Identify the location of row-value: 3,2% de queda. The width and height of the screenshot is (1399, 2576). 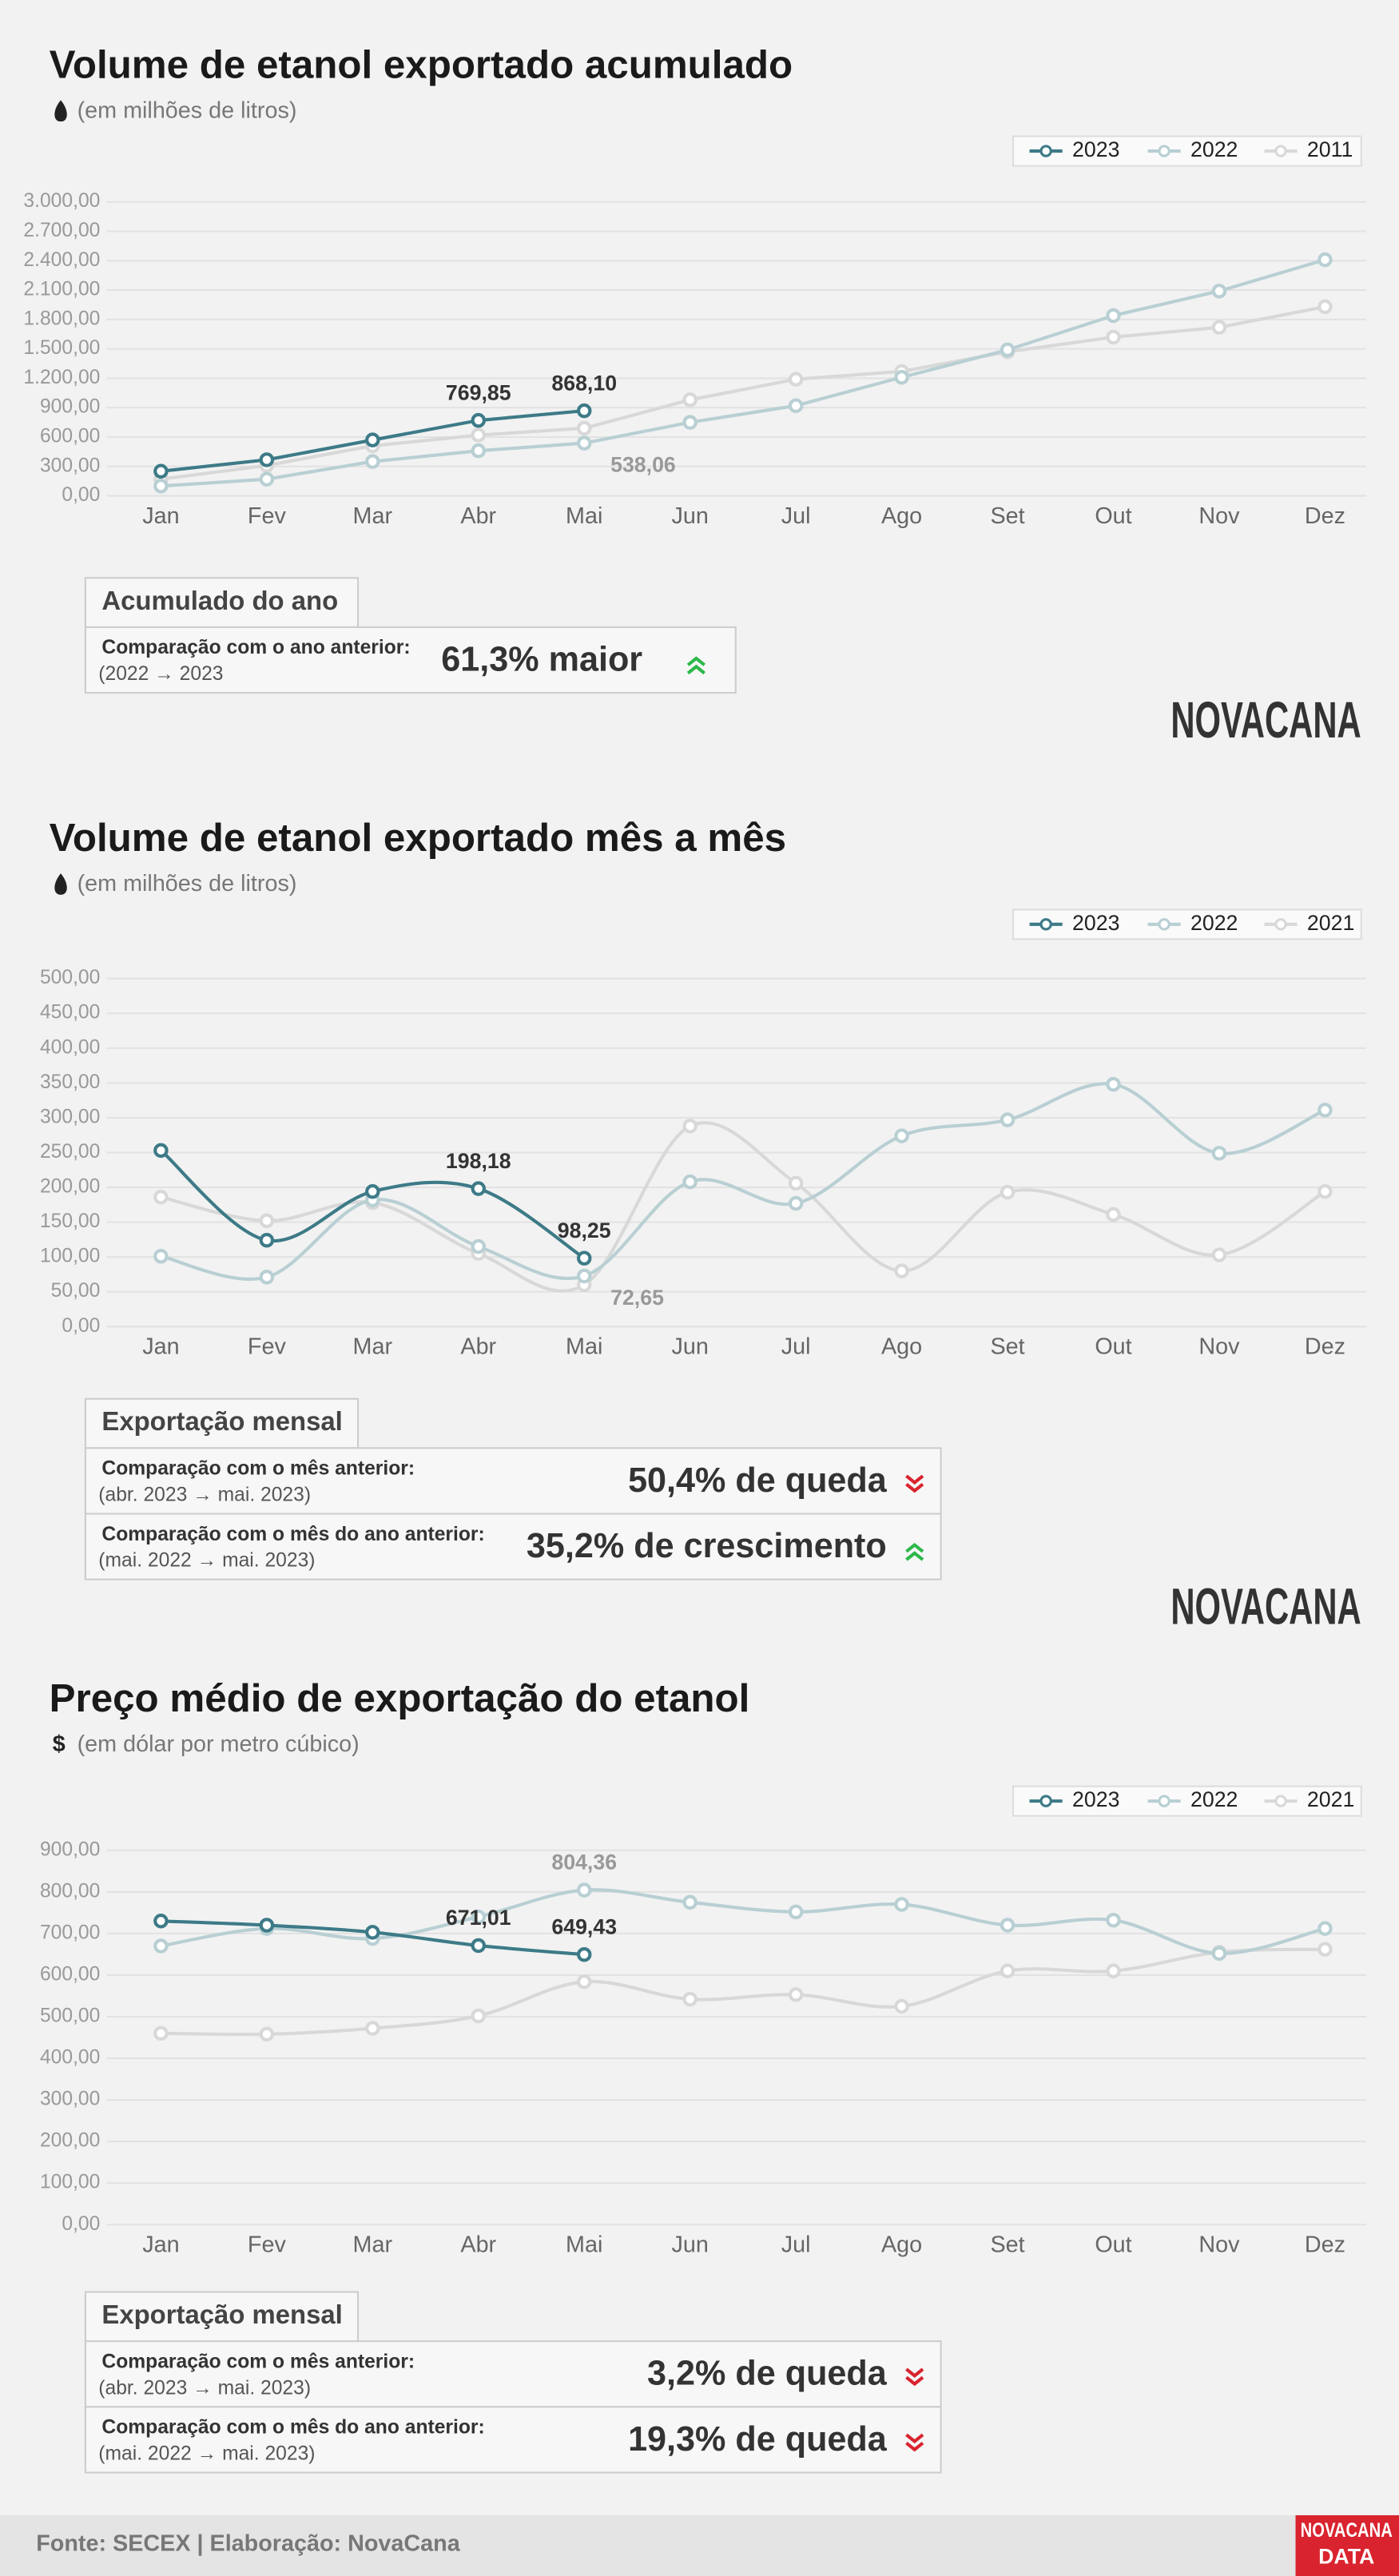
(767, 2374).